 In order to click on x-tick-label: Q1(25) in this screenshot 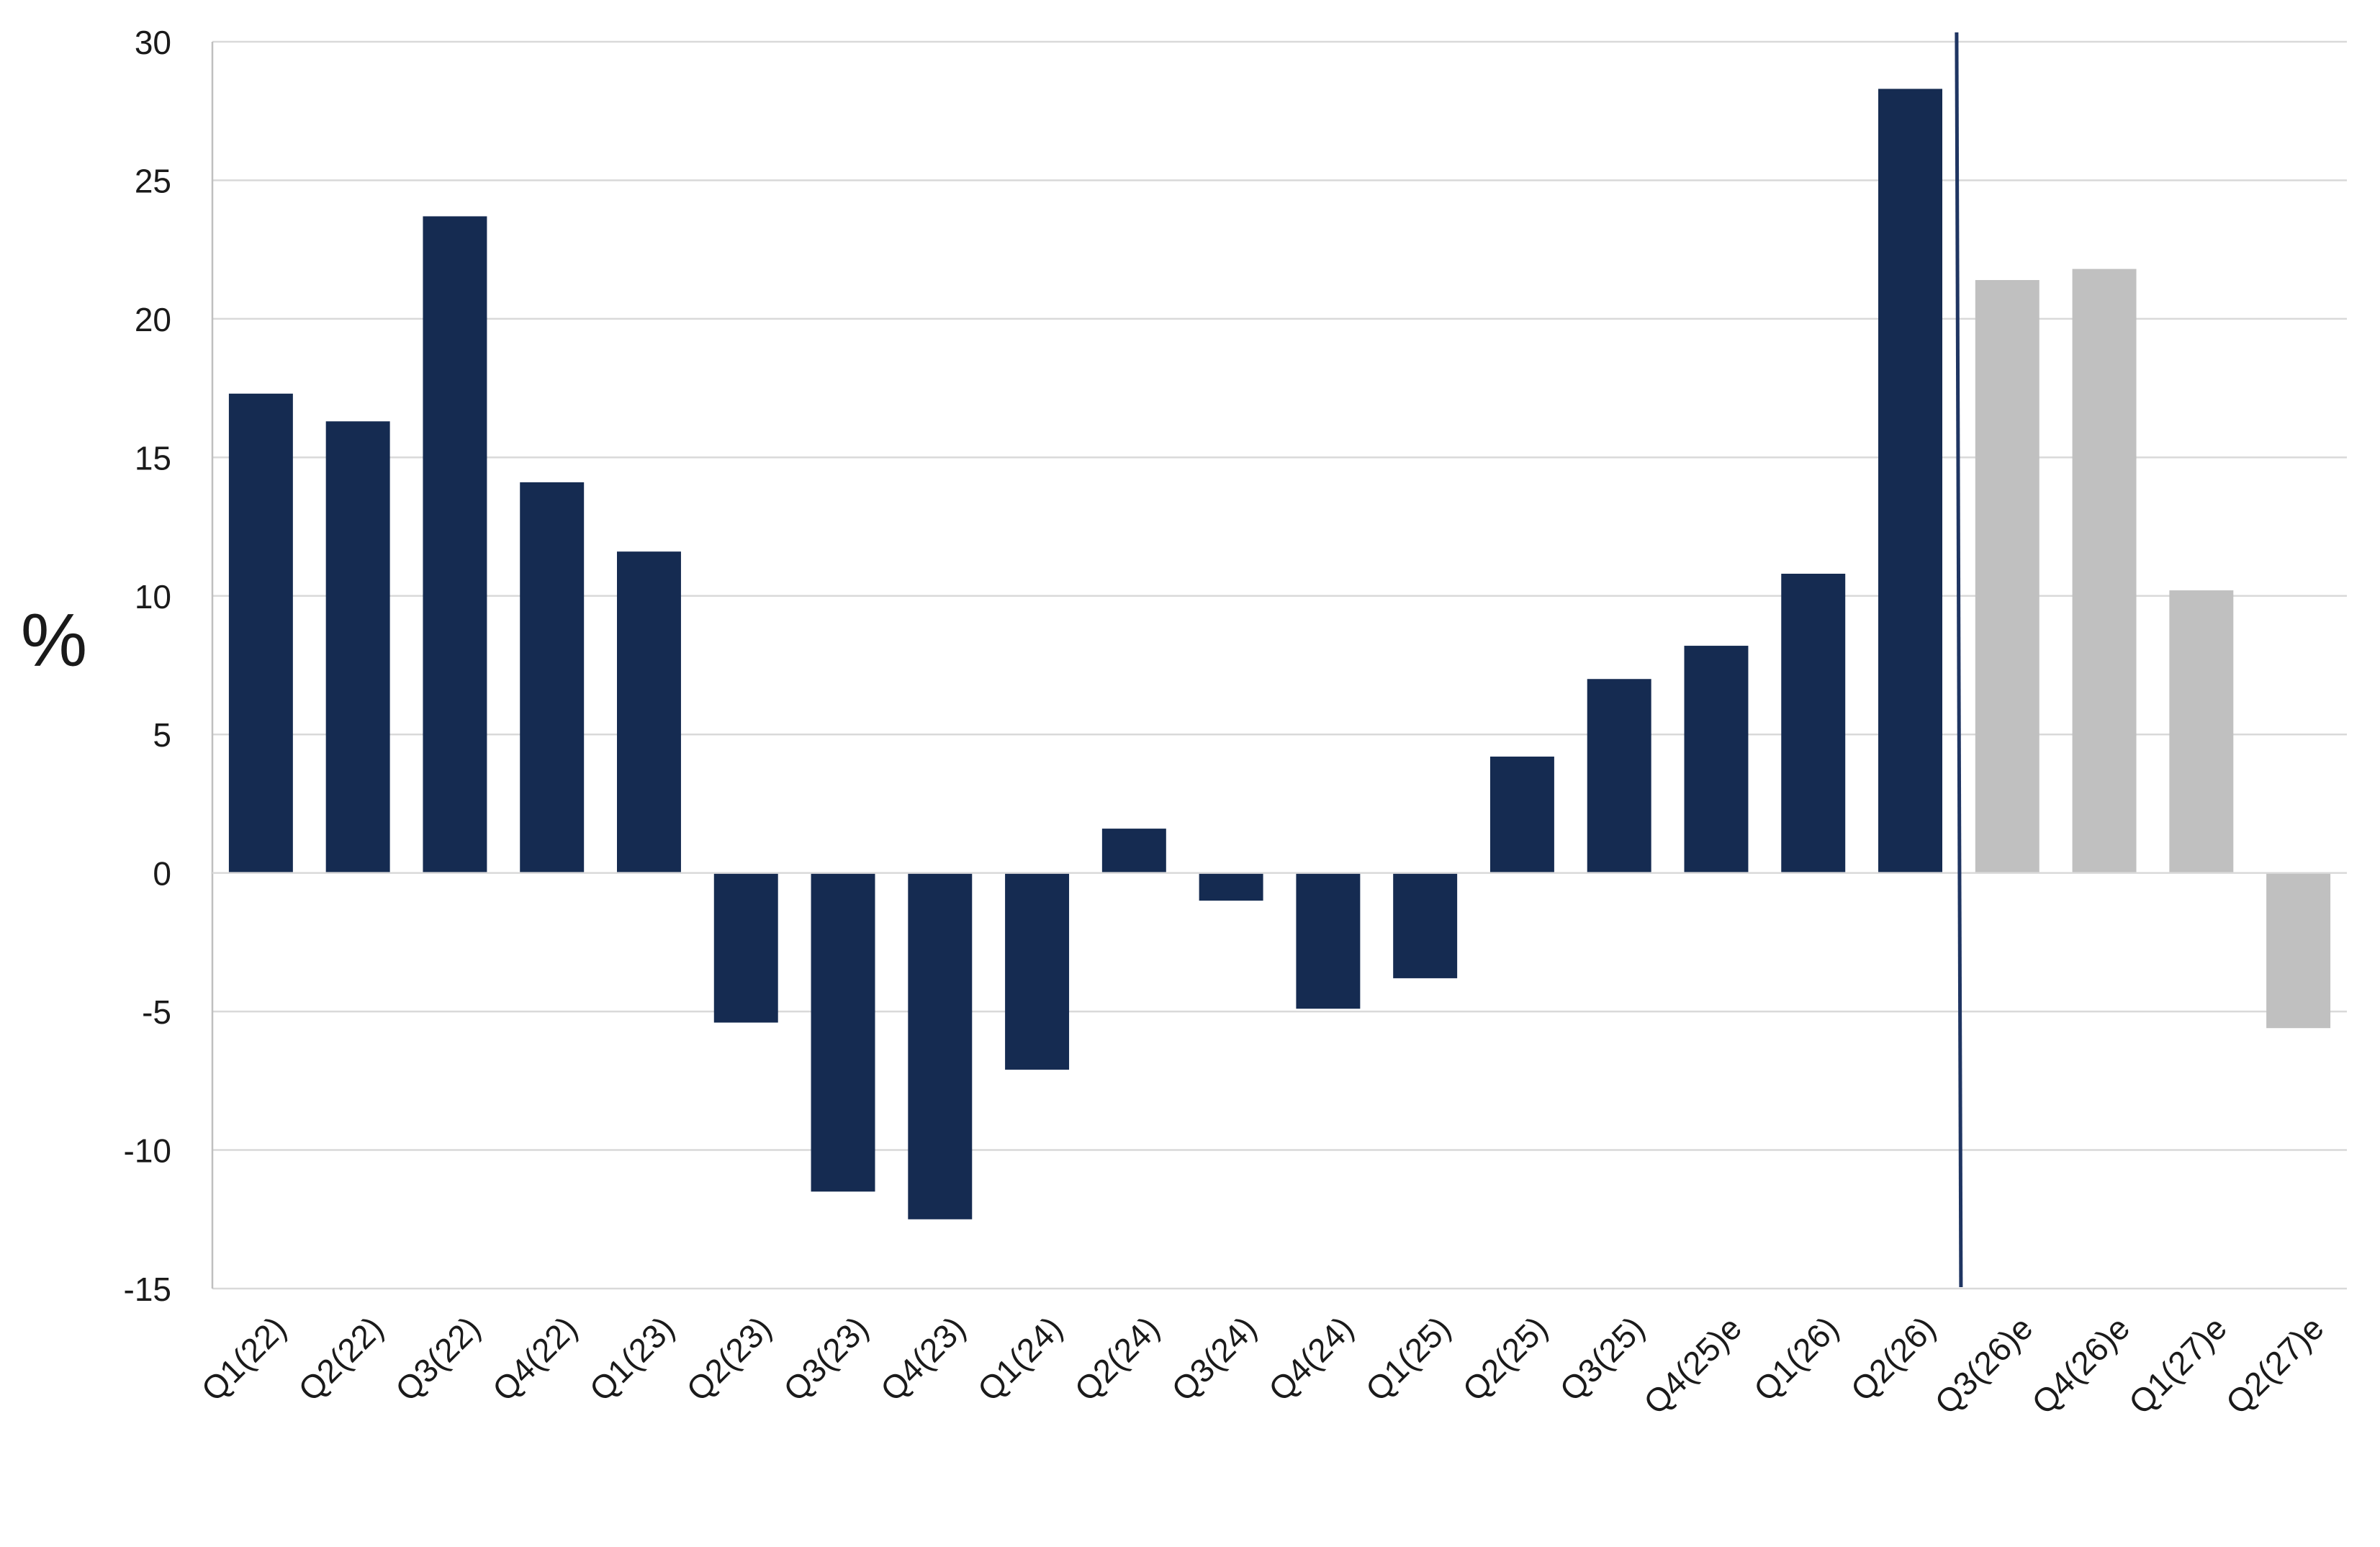, I will do `click(1408, 1358)`.